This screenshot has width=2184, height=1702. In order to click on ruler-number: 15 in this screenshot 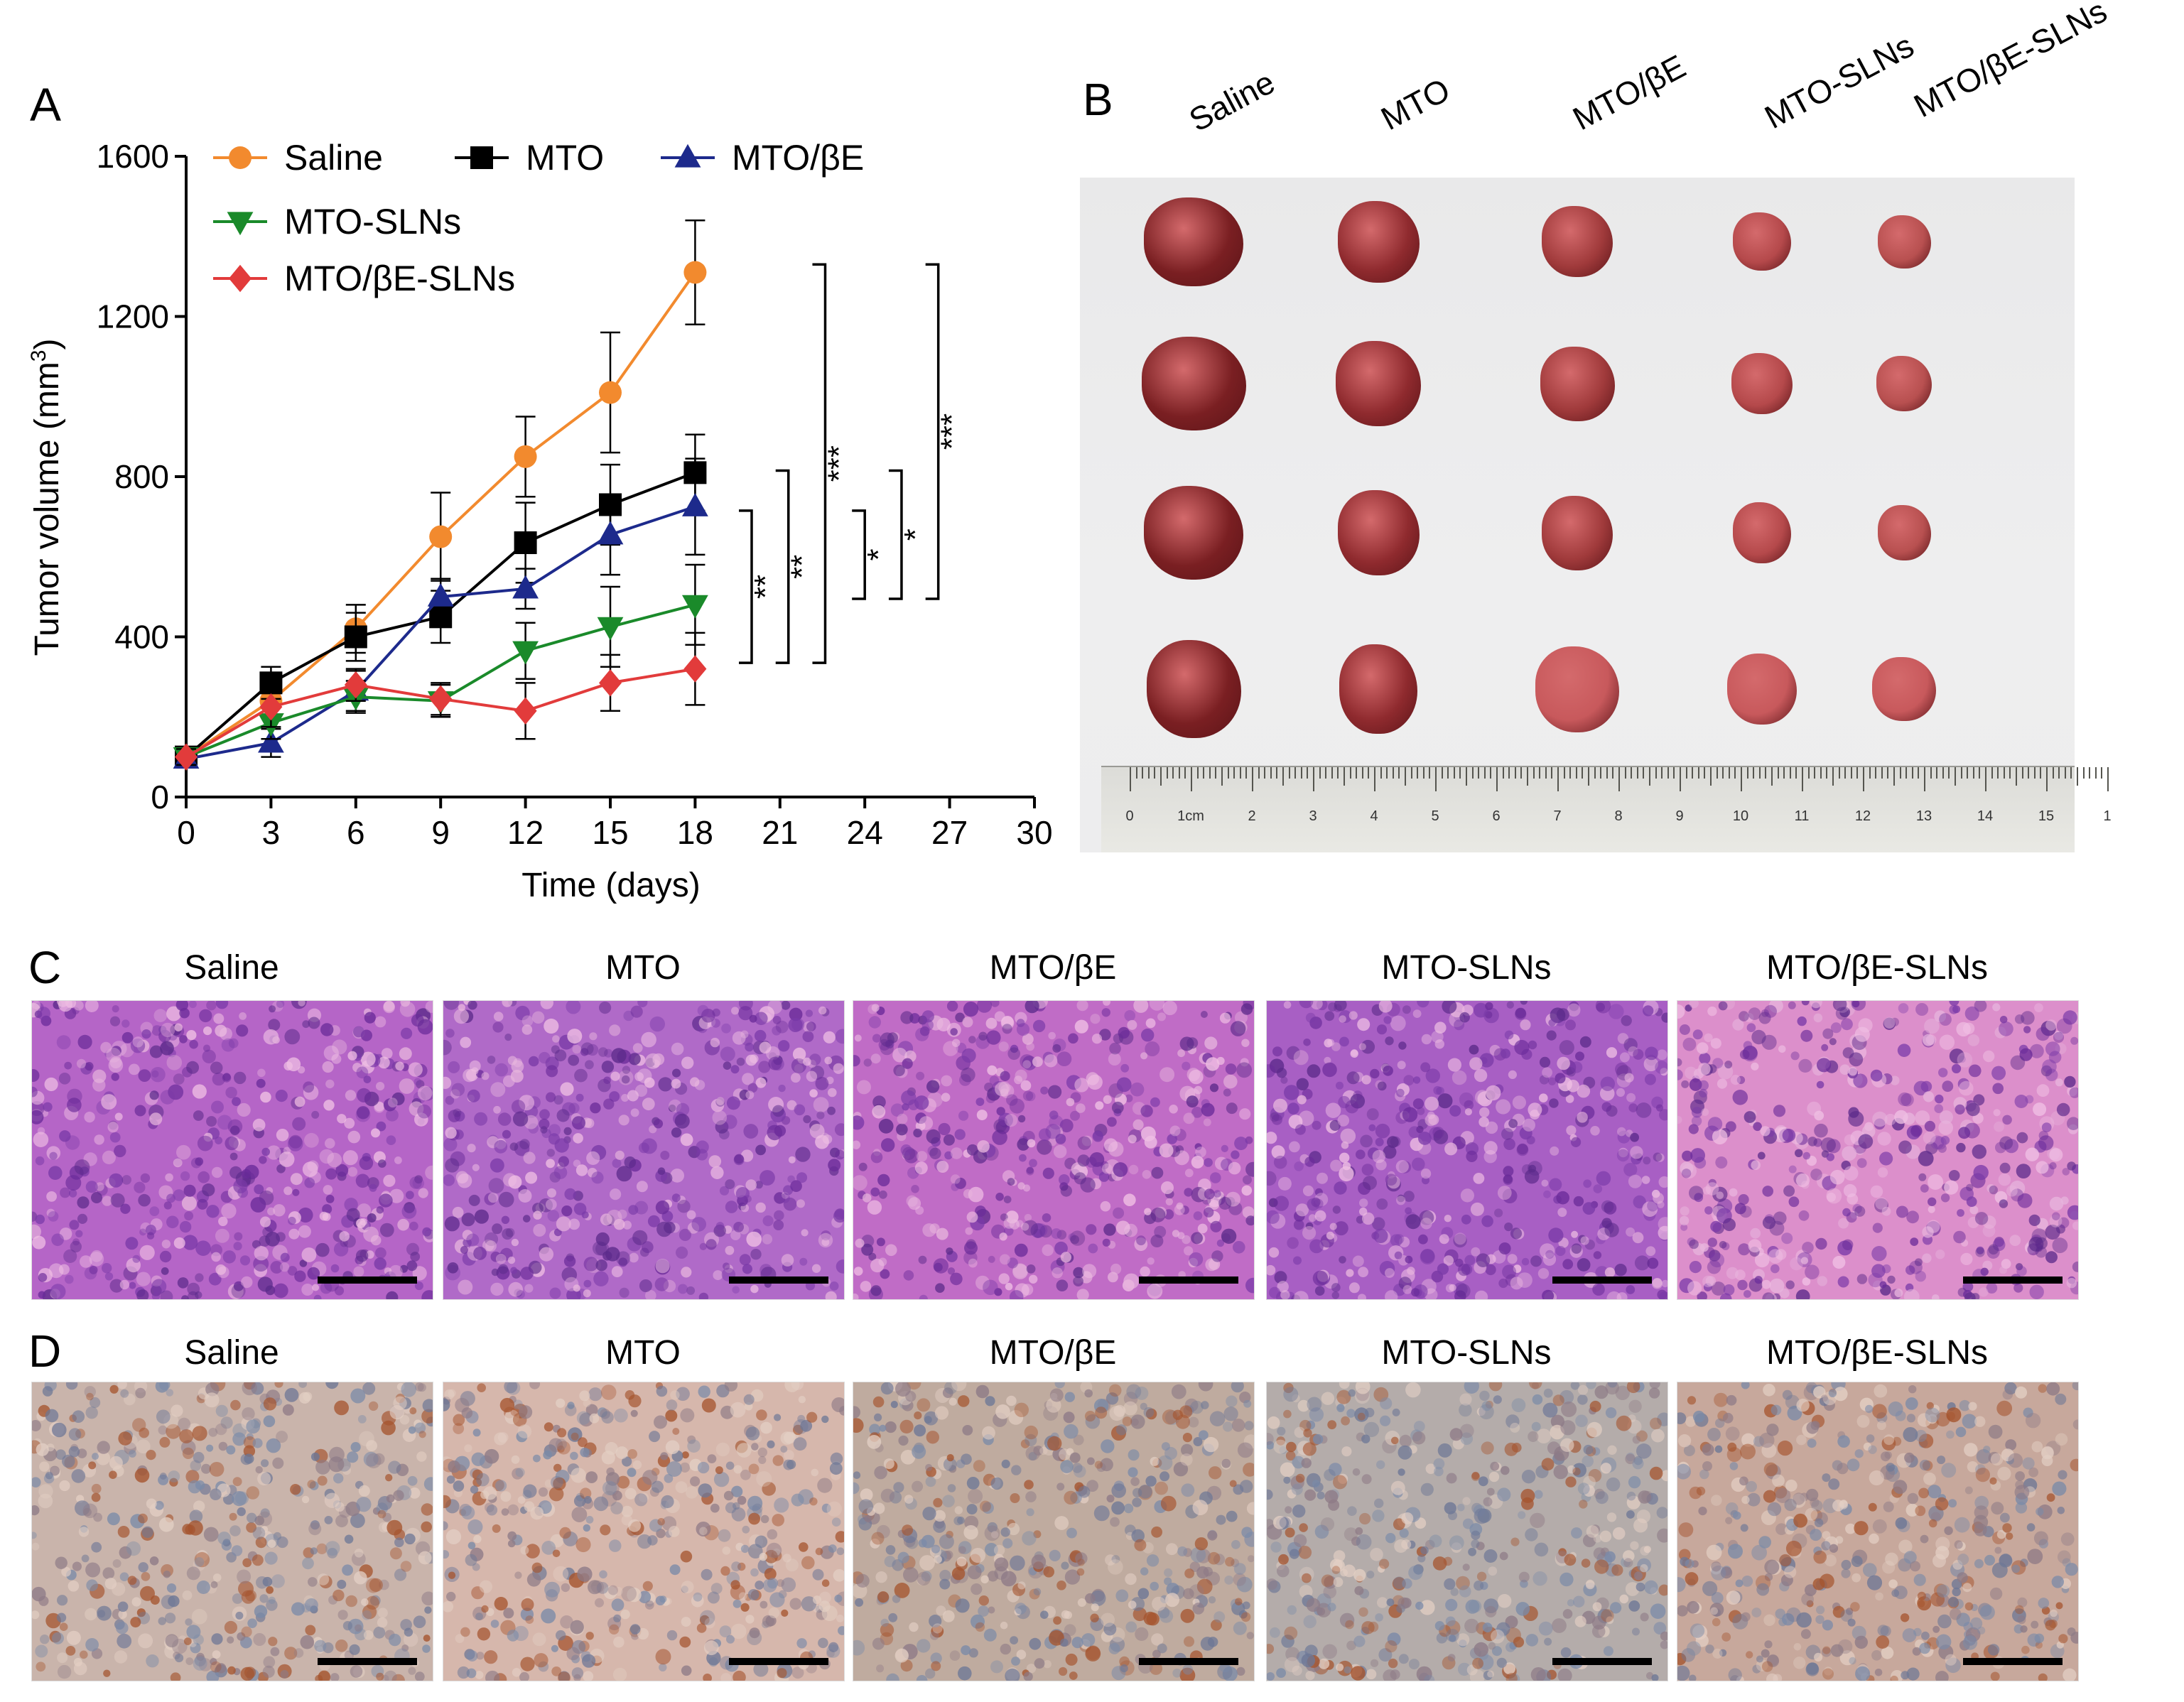, I will do `click(2046, 816)`.